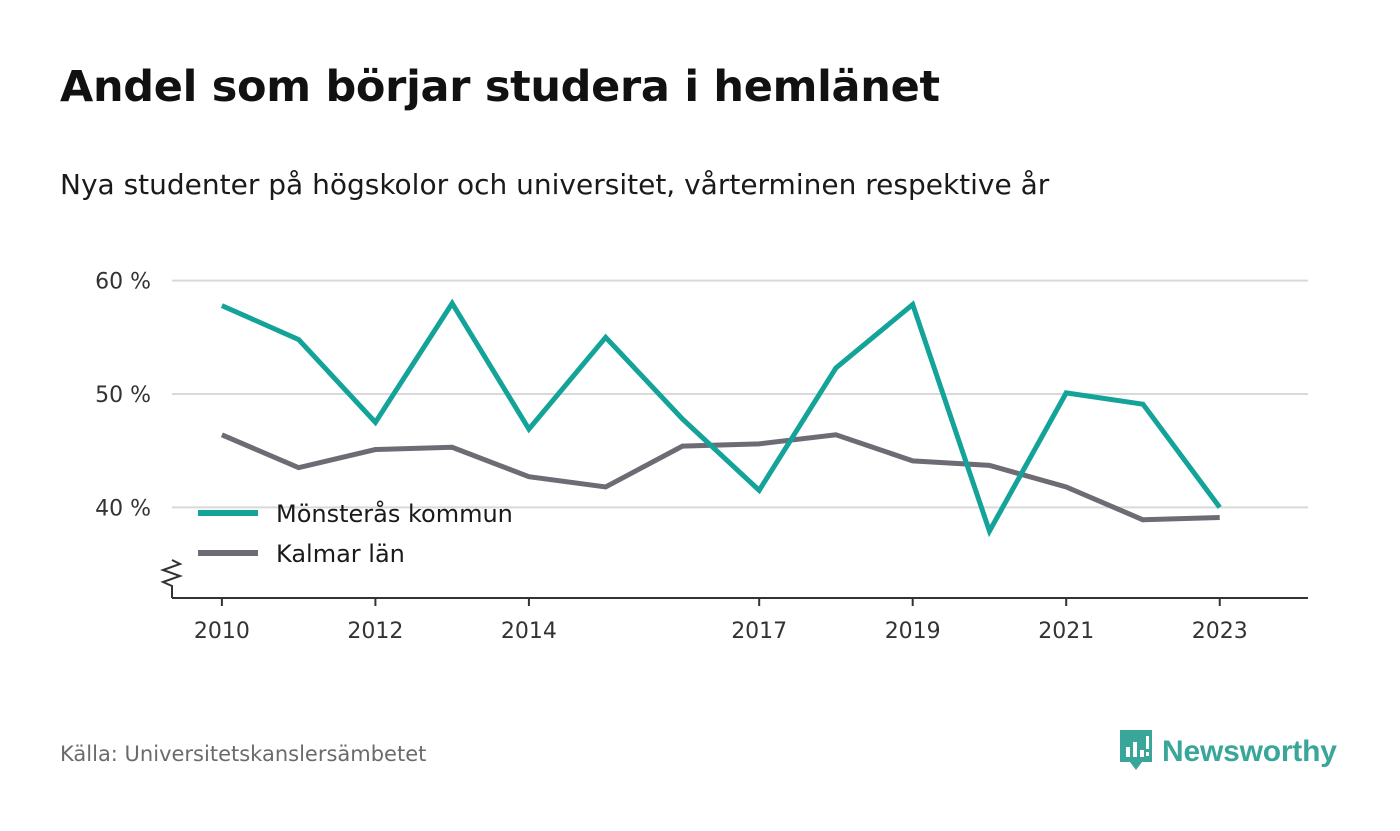  What do you see at coordinates (913, 631) in the screenshot?
I see `x-tick-label: 2019` at bounding box center [913, 631].